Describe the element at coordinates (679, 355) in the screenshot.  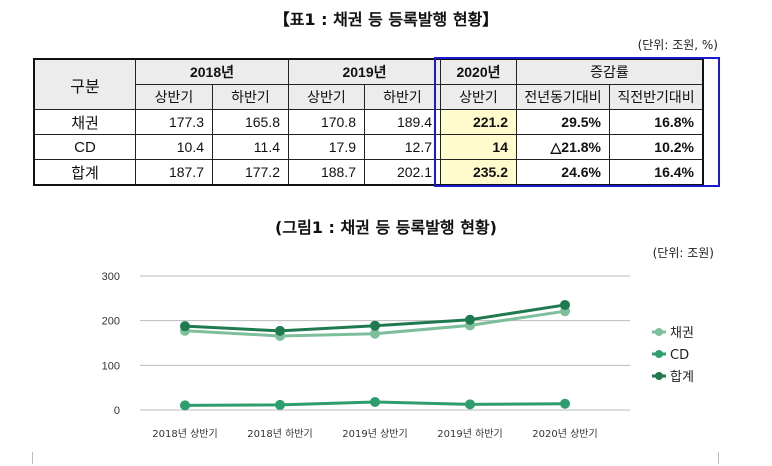
I see `legend-label: CD` at that location.